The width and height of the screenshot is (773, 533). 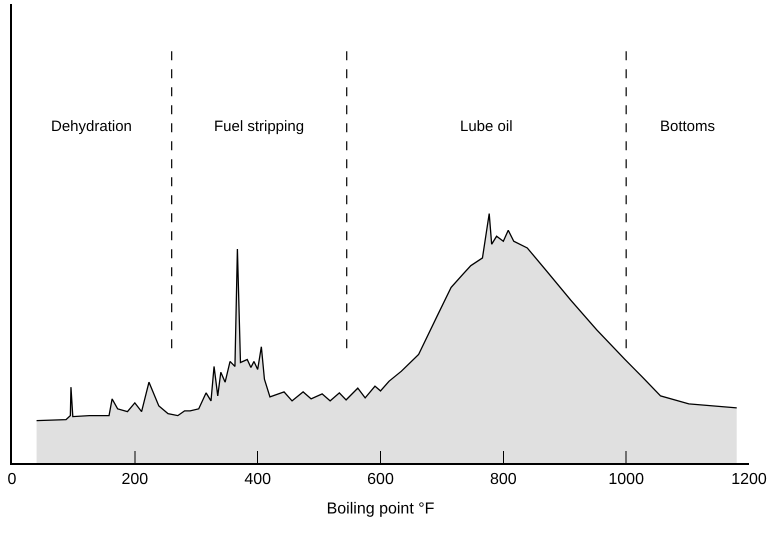 I want to click on x-tick-label: 600, so click(x=380, y=479).